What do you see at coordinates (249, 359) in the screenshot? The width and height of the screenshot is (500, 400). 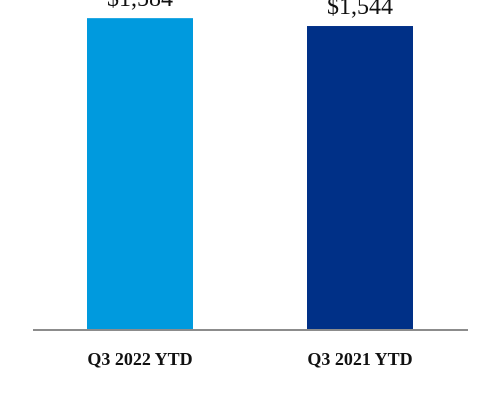 I see `category-labels-group: Q3 2022 YTD Q3 2021 YTD` at bounding box center [249, 359].